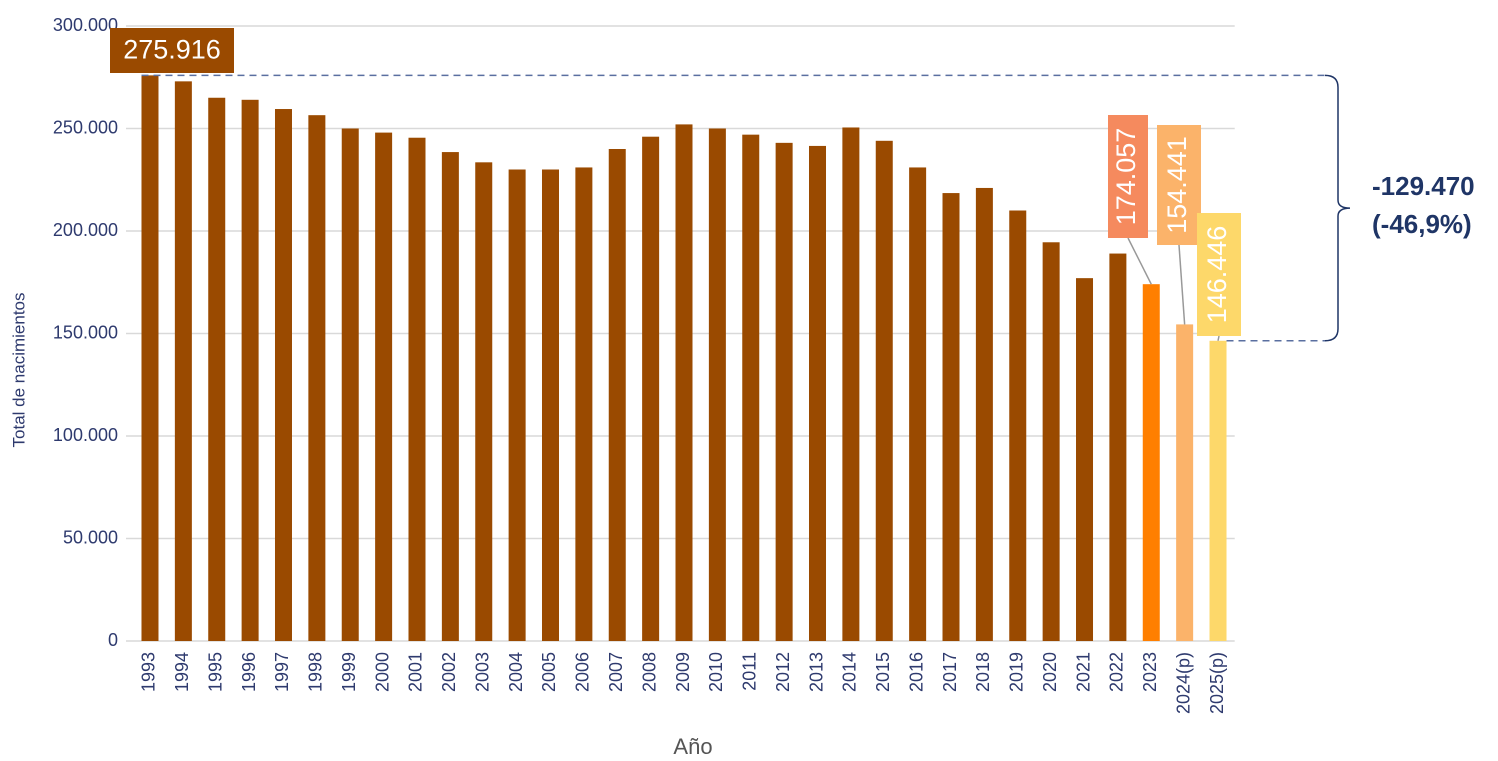 The height and width of the screenshot is (761, 1498). I want to click on x-tick-label: 2015, so click(883, 672).